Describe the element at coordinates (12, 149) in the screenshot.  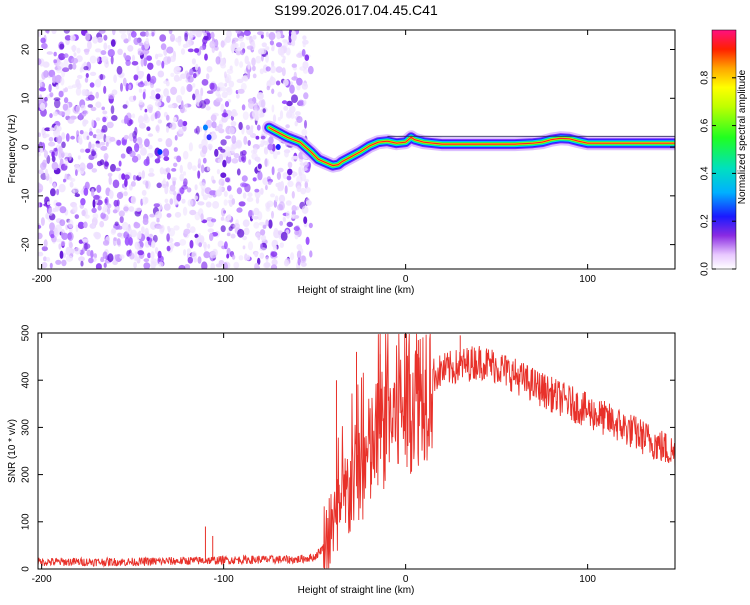
I see `spectrogram-ylabel: Frequency (Hz)` at that location.